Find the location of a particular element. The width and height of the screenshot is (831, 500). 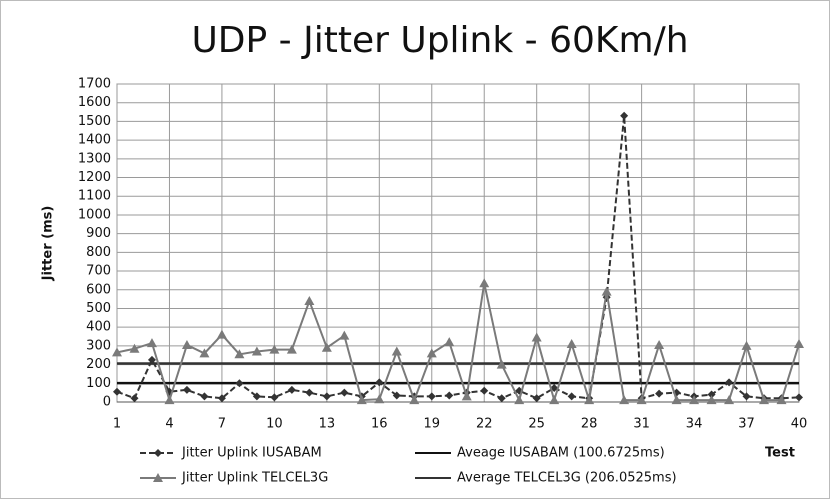

y-tick-label: 300 is located at coordinates (98, 345).